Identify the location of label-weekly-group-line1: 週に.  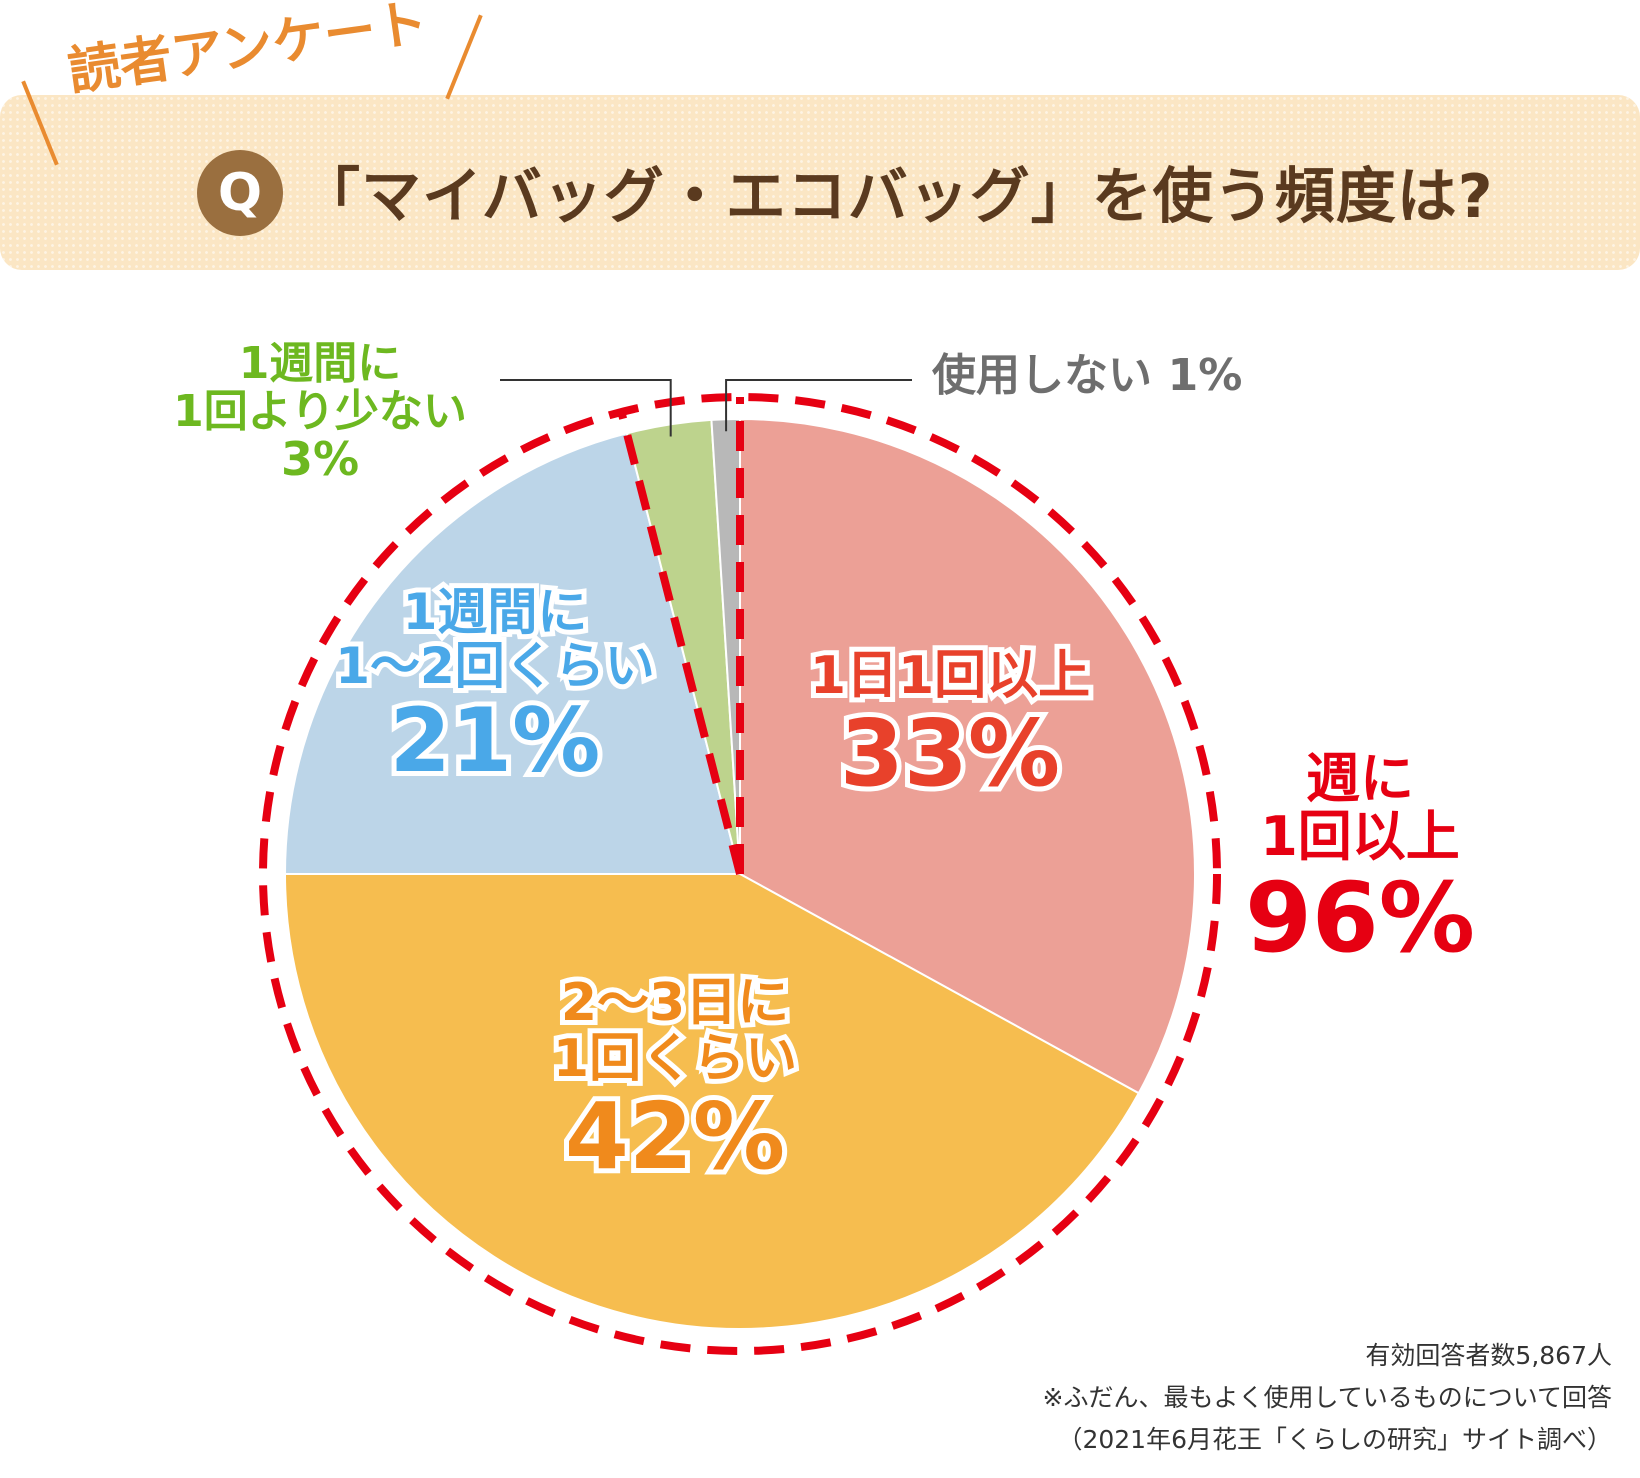
(1360, 778).